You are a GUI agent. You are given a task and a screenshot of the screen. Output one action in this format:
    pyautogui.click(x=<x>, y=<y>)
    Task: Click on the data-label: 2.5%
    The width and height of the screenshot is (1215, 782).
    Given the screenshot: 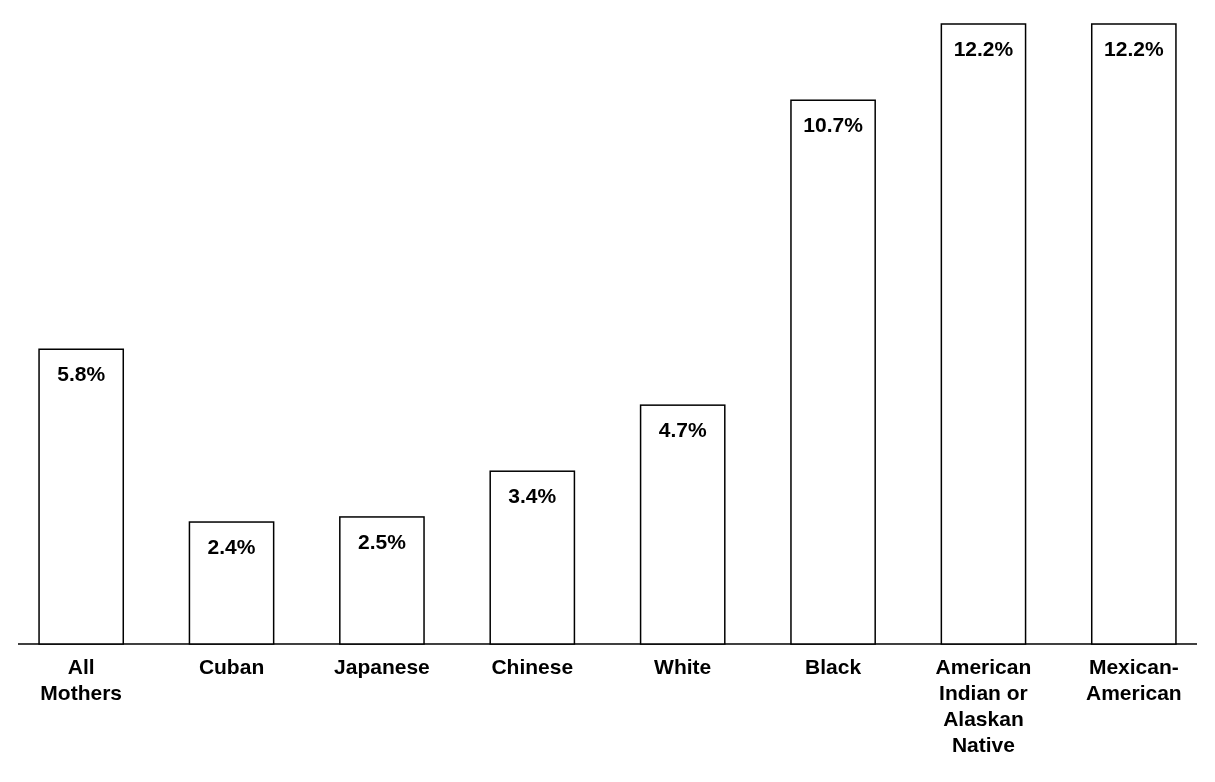 What is the action you would take?
    pyautogui.click(x=382, y=541)
    